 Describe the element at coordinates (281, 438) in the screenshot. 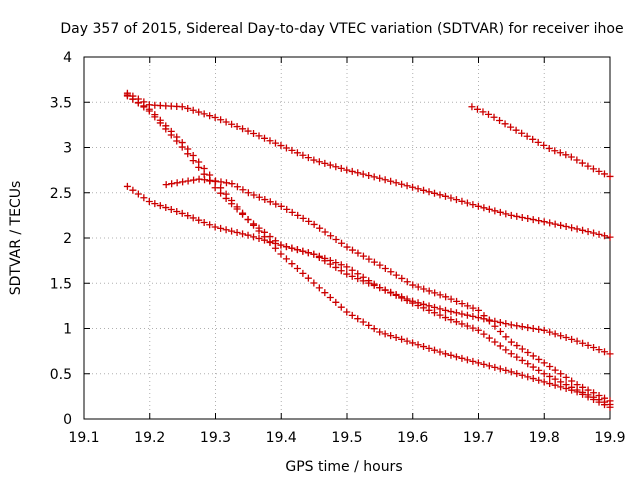

I see `x-tick-label: 19.4` at that location.